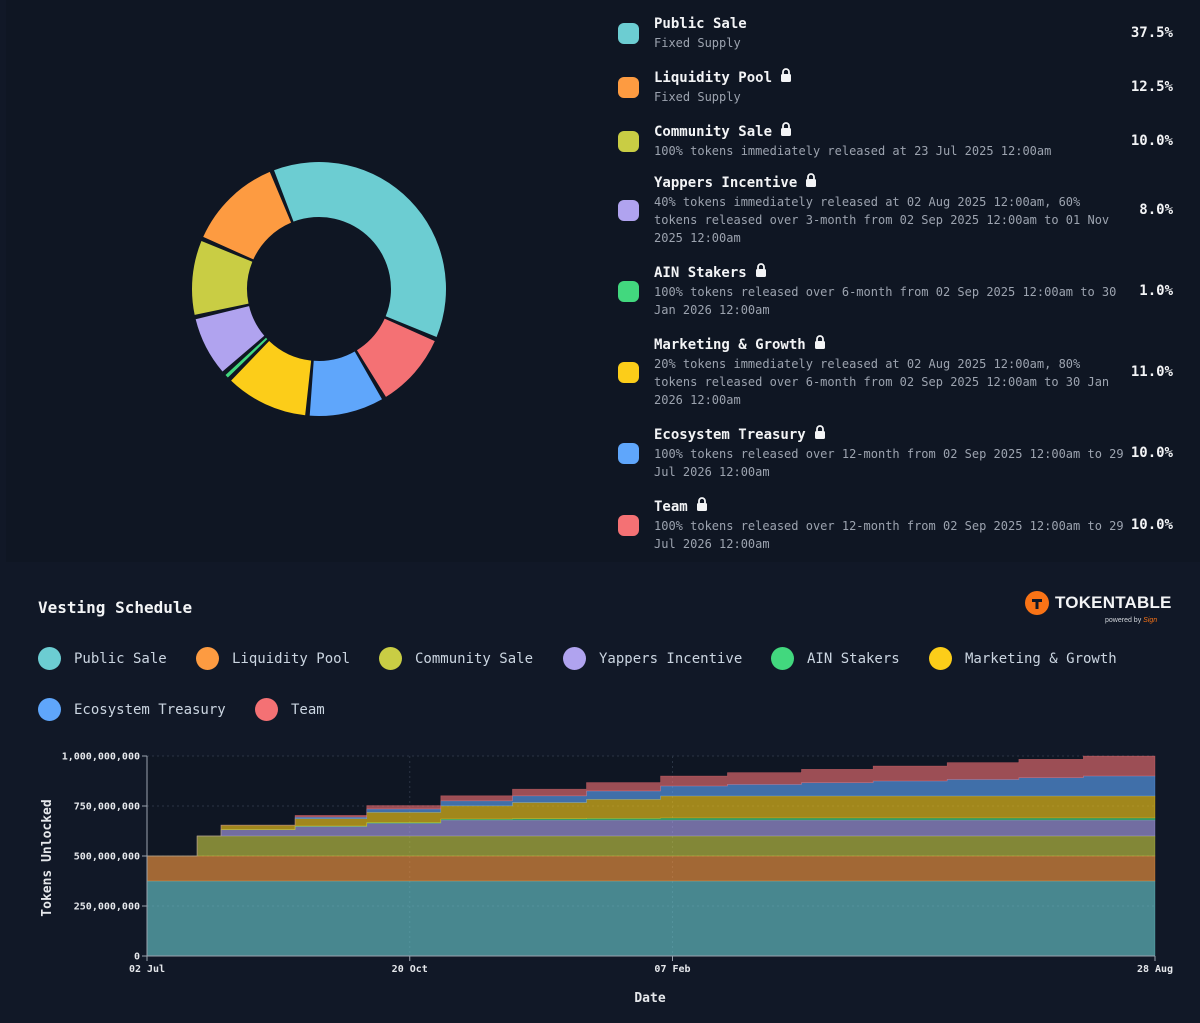 The height and width of the screenshot is (1023, 1200). I want to click on donut-slice-public-sale, so click(360, 249).